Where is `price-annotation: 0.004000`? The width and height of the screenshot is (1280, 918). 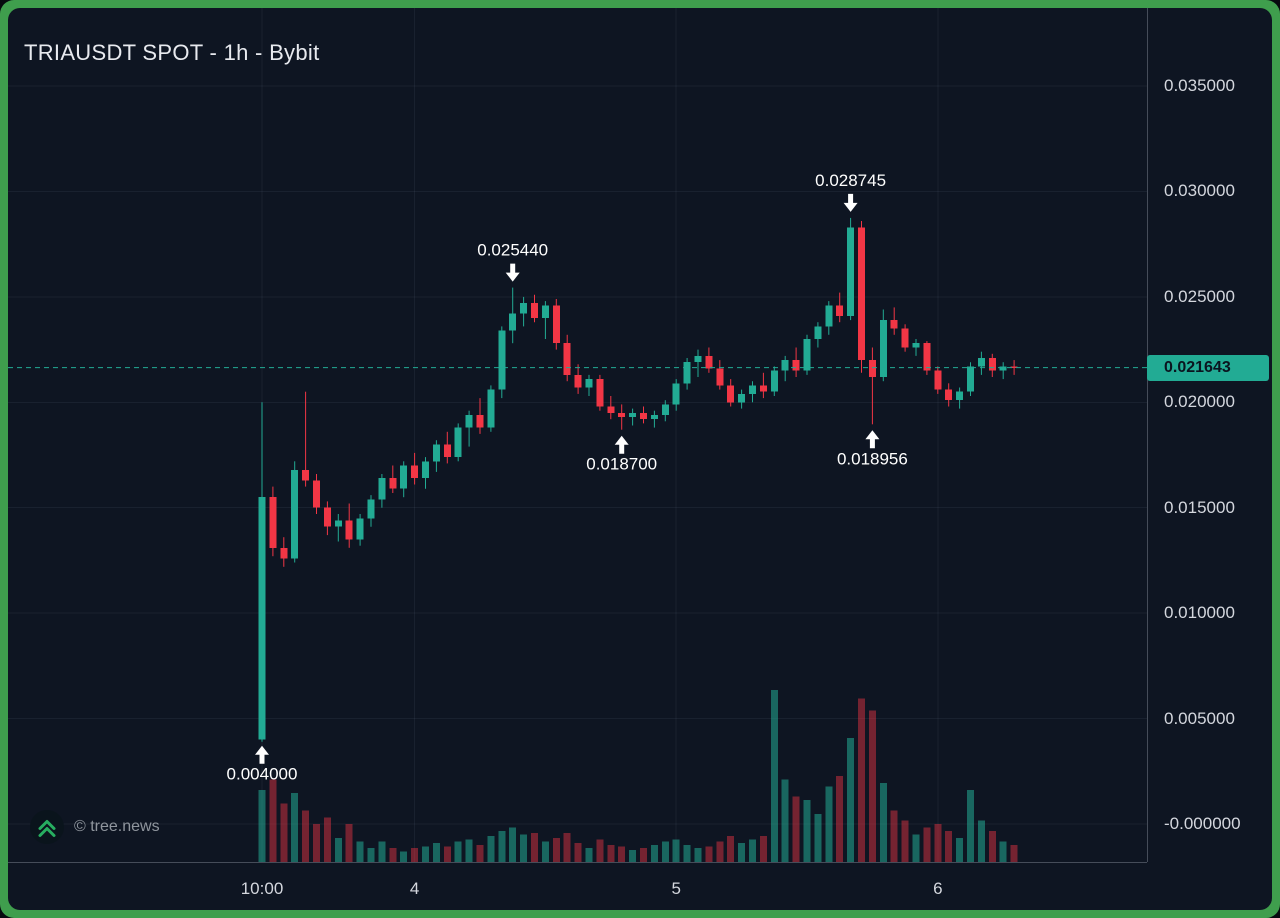 price-annotation: 0.004000 is located at coordinates (262, 764).